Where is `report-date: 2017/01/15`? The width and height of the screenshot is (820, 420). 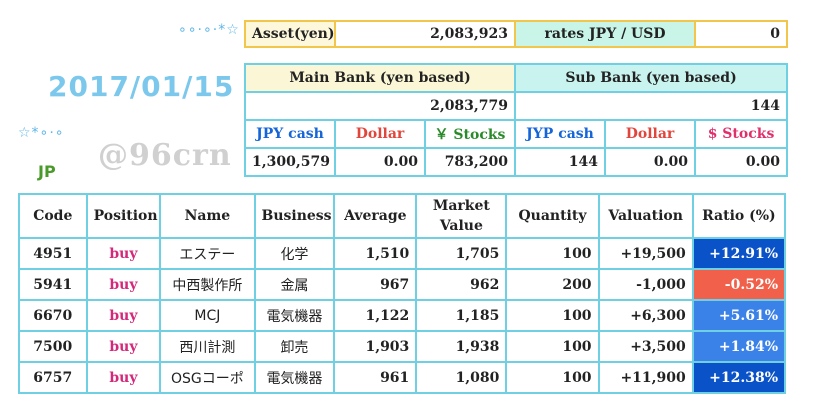 report-date: 2017/01/15 is located at coordinates (141, 86).